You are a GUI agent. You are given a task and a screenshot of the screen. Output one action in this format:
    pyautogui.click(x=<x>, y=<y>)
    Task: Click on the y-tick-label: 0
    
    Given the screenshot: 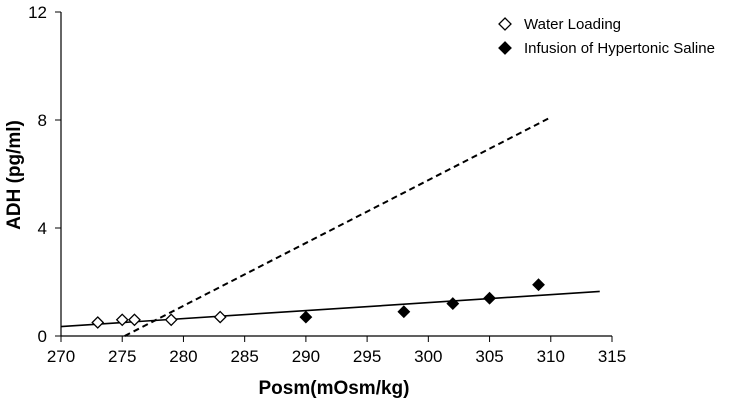 What is the action you would take?
    pyautogui.click(x=42, y=336)
    